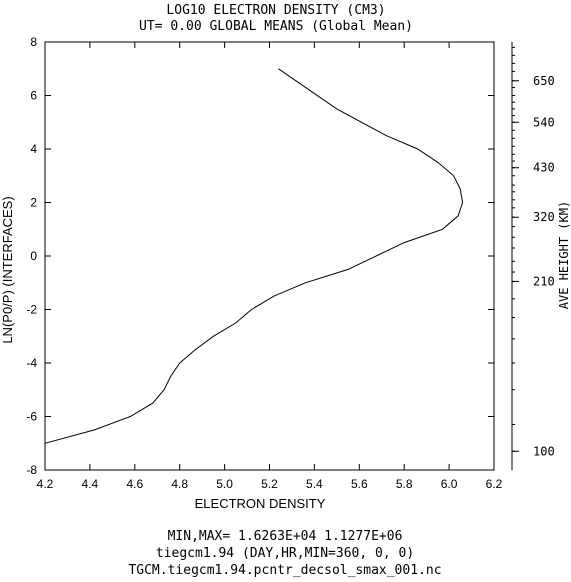  I want to click on y-tick-label: -2, so click(31, 310).